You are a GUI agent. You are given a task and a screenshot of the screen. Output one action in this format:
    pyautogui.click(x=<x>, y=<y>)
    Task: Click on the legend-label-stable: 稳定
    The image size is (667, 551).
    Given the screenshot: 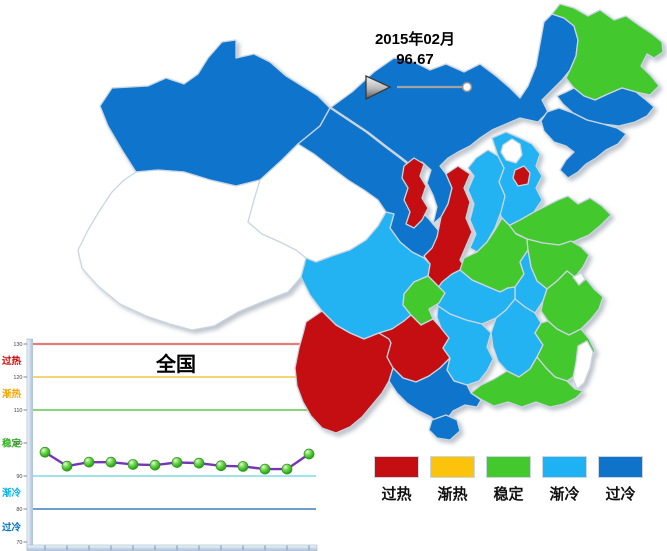 What is the action you would take?
    pyautogui.click(x=508, y=494)
    